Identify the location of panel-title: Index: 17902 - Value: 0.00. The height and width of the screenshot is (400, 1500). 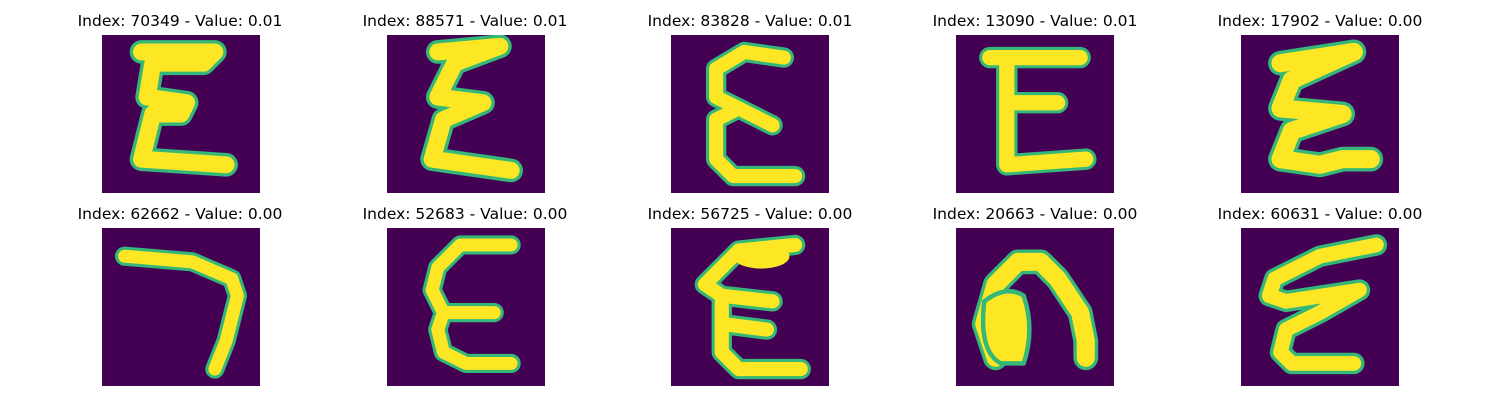
(1320, 21).